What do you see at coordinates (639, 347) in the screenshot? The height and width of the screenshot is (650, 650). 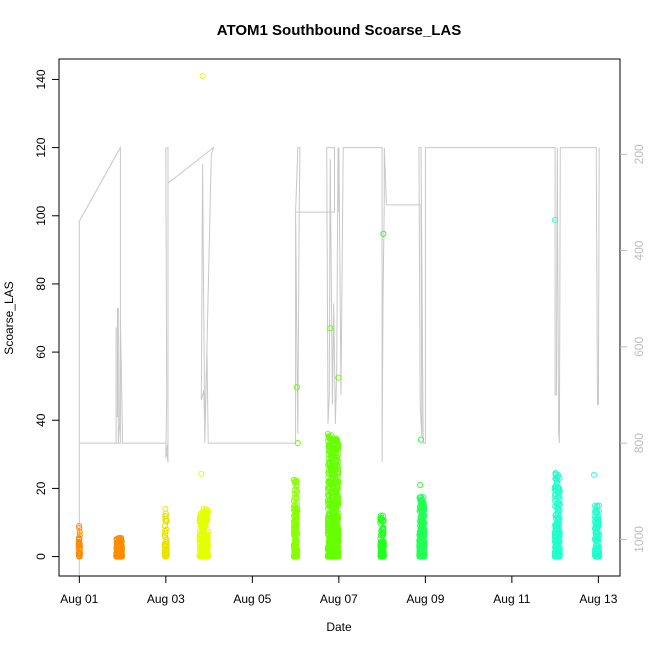 I see `y2-tick-label: 600` at bounding box center [639, 347].